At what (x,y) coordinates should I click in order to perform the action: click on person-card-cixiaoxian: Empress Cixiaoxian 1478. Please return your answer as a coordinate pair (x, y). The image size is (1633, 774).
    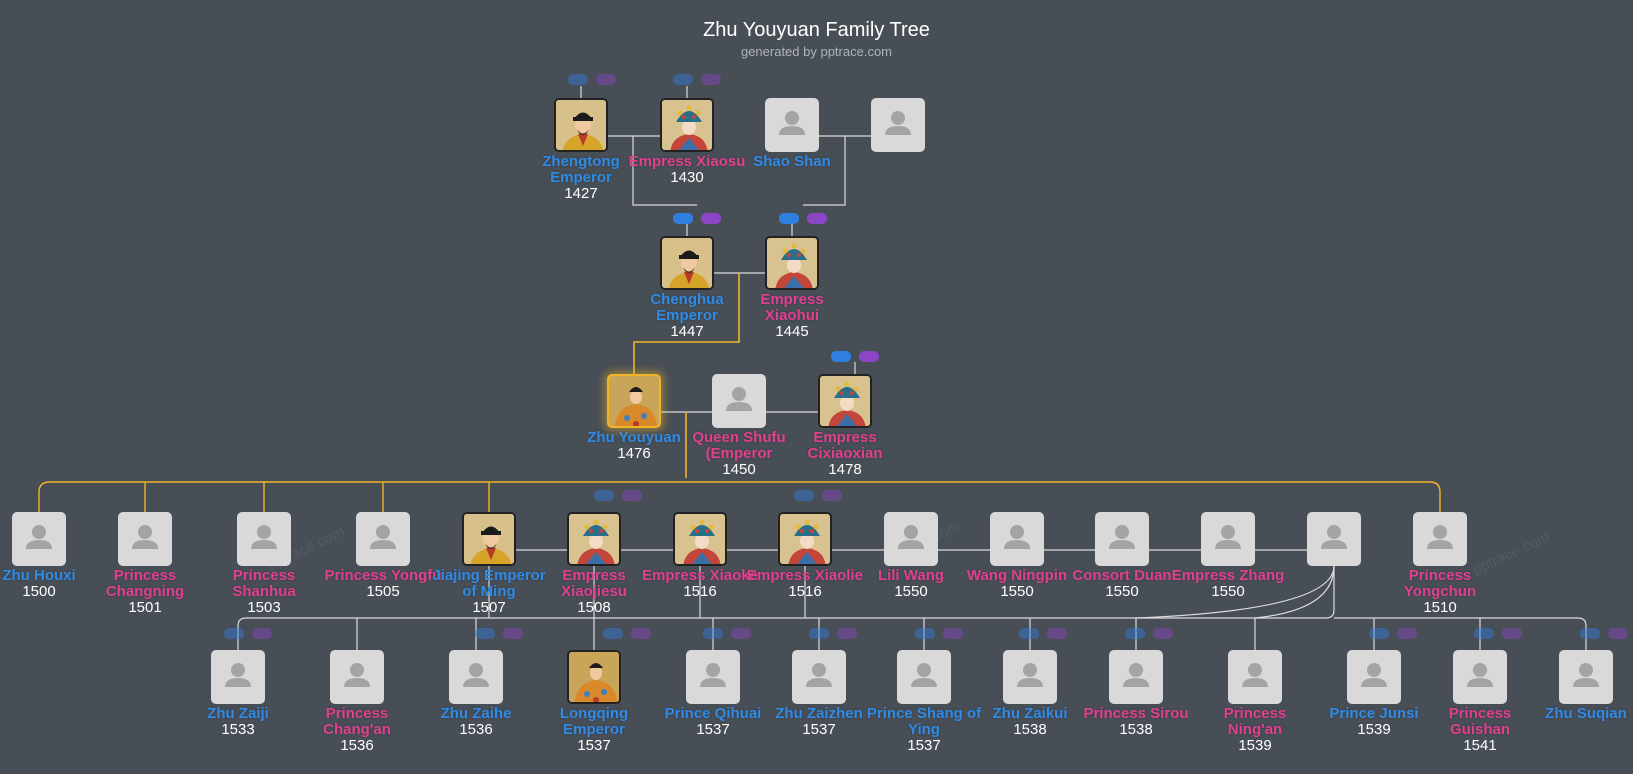
    Looking at the image, I should click on (845, 426).